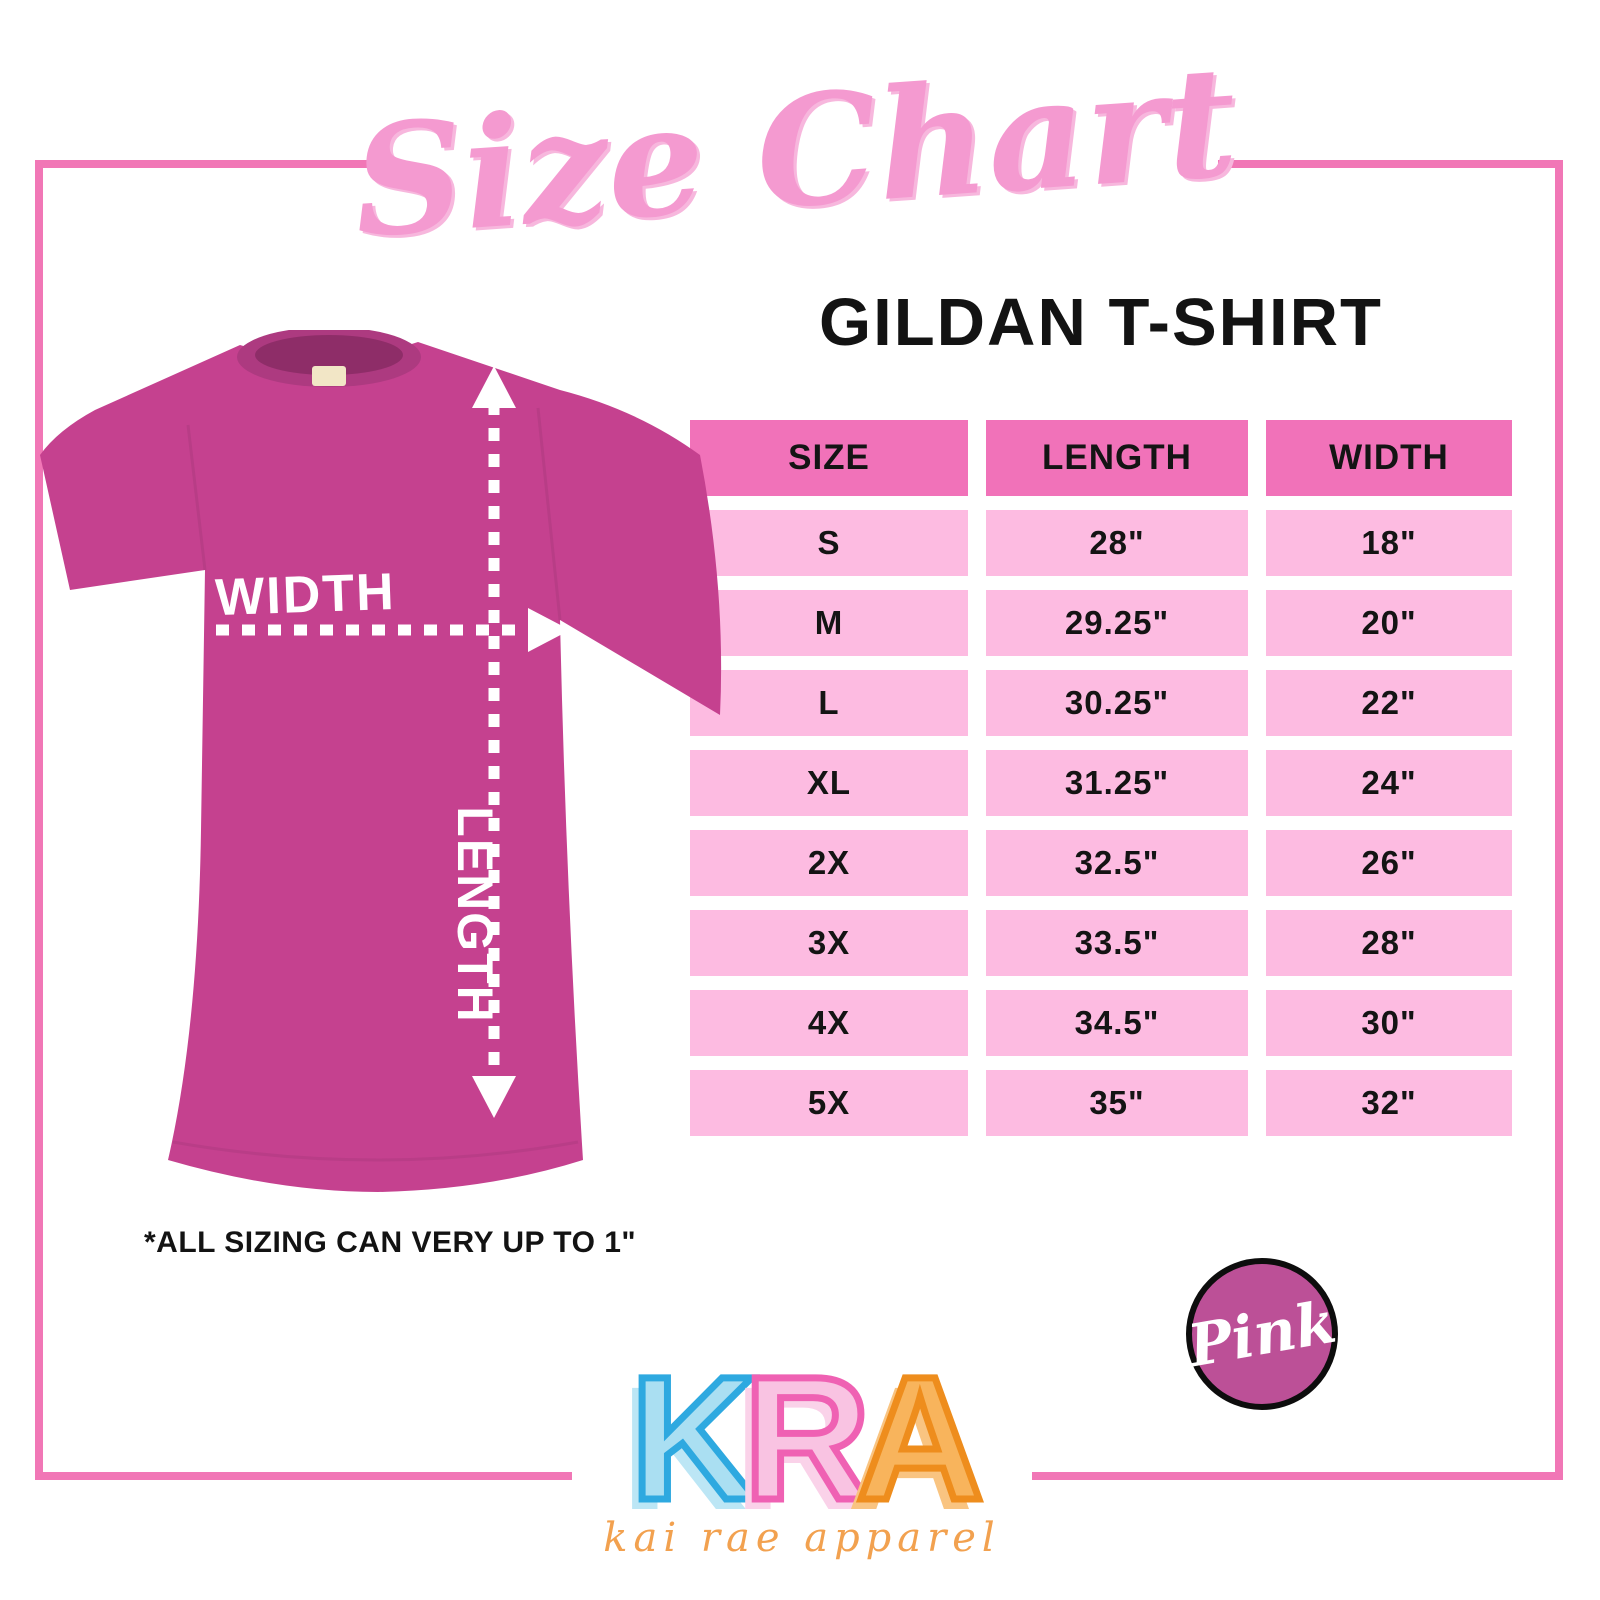 This screenshot has width=1600, height=1600. I want to click on column-header-length: LENGTH, so click(1117, 458).